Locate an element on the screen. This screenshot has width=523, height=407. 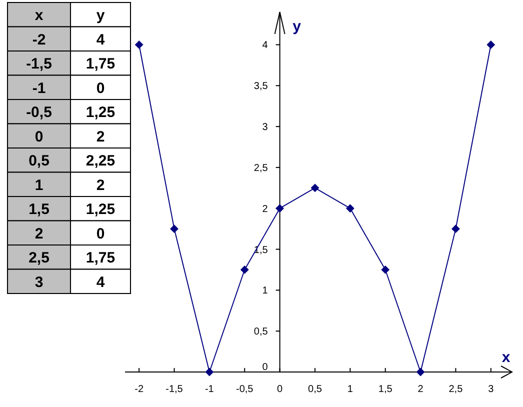
y-tick-label: 2,5 is located at coordinates (261, 168).